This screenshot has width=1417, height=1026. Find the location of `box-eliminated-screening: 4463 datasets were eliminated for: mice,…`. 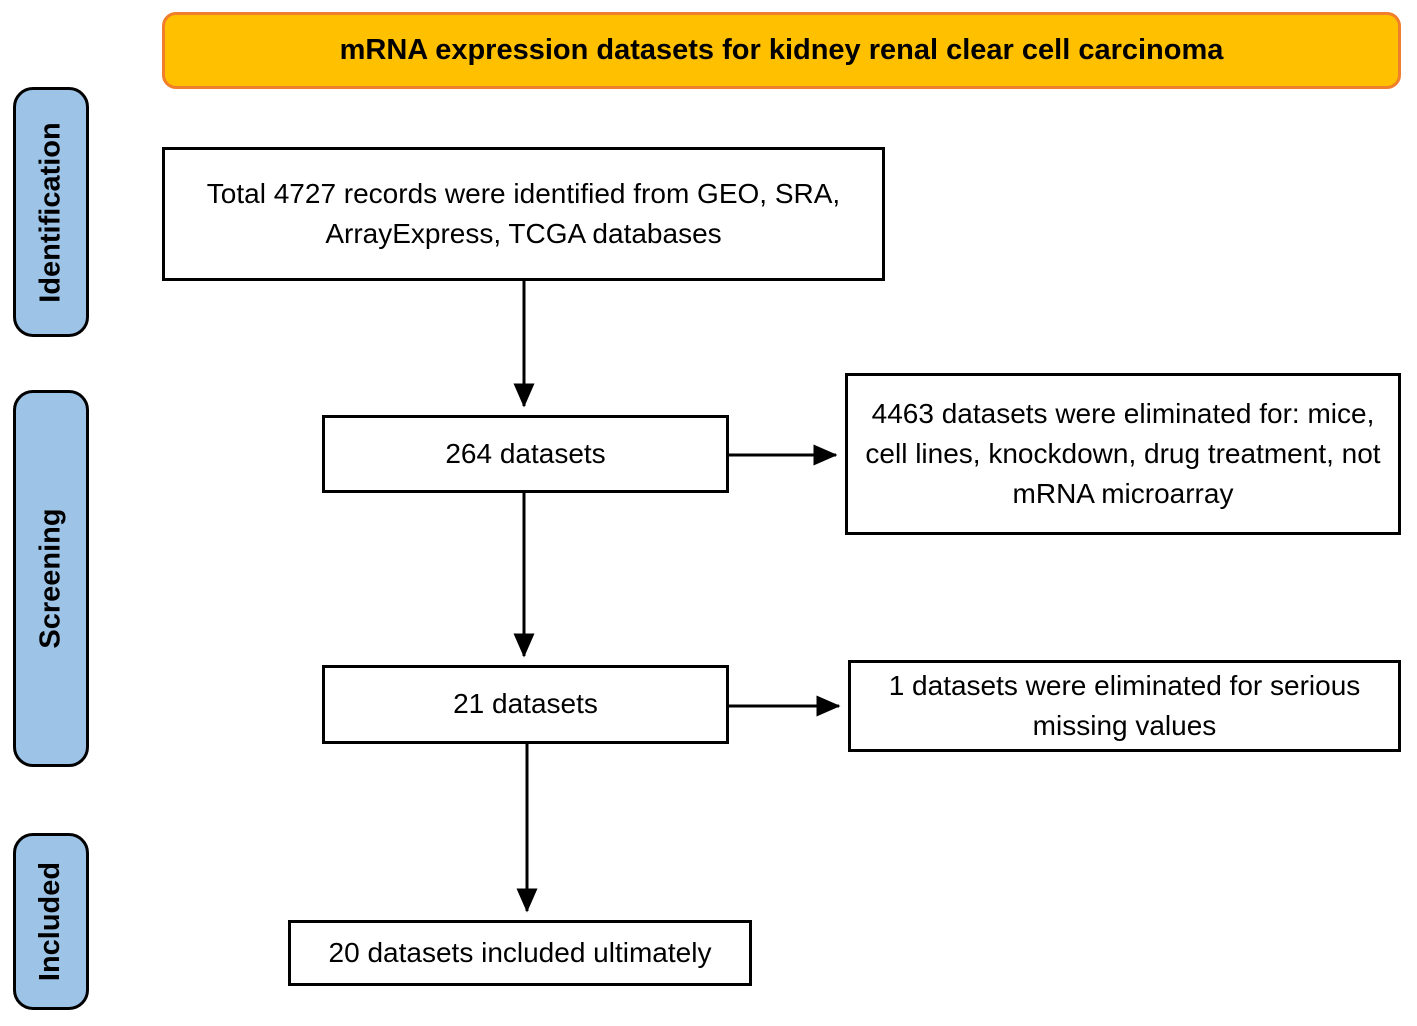

box-eliminated-screening: 4463 datasets were eliminated for: mice,… is located at coordinates (1123, 454).